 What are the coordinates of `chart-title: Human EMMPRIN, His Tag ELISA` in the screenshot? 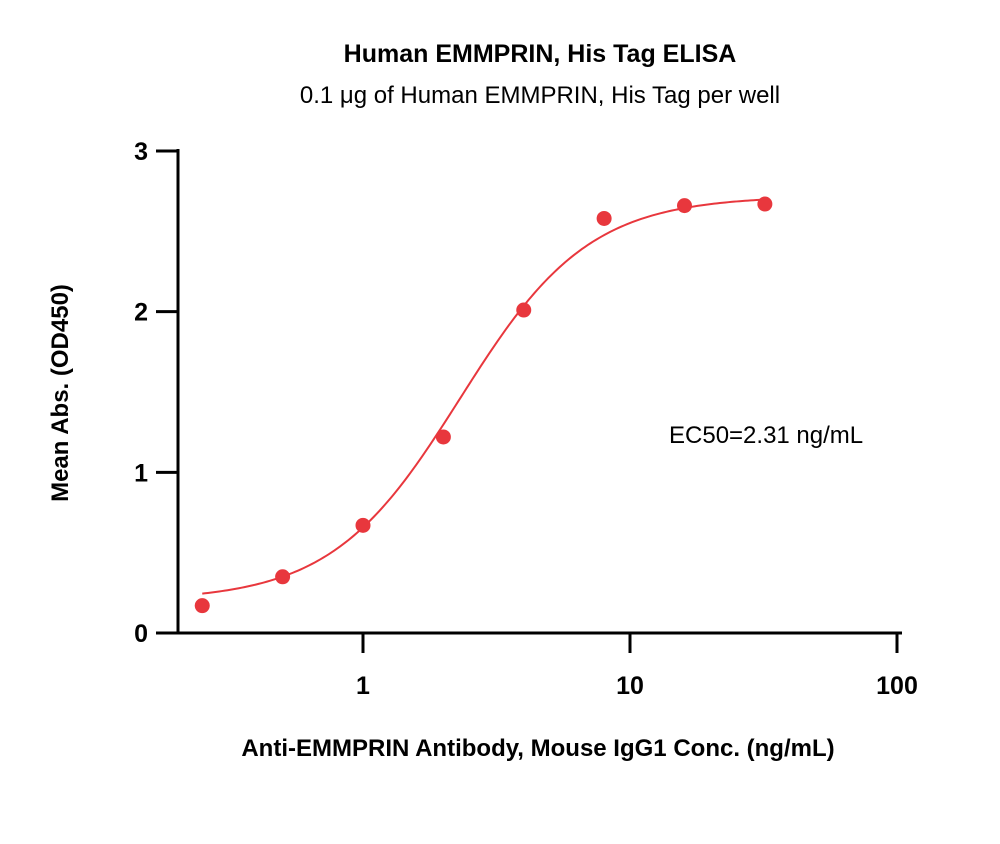 It's located at (540, 54).